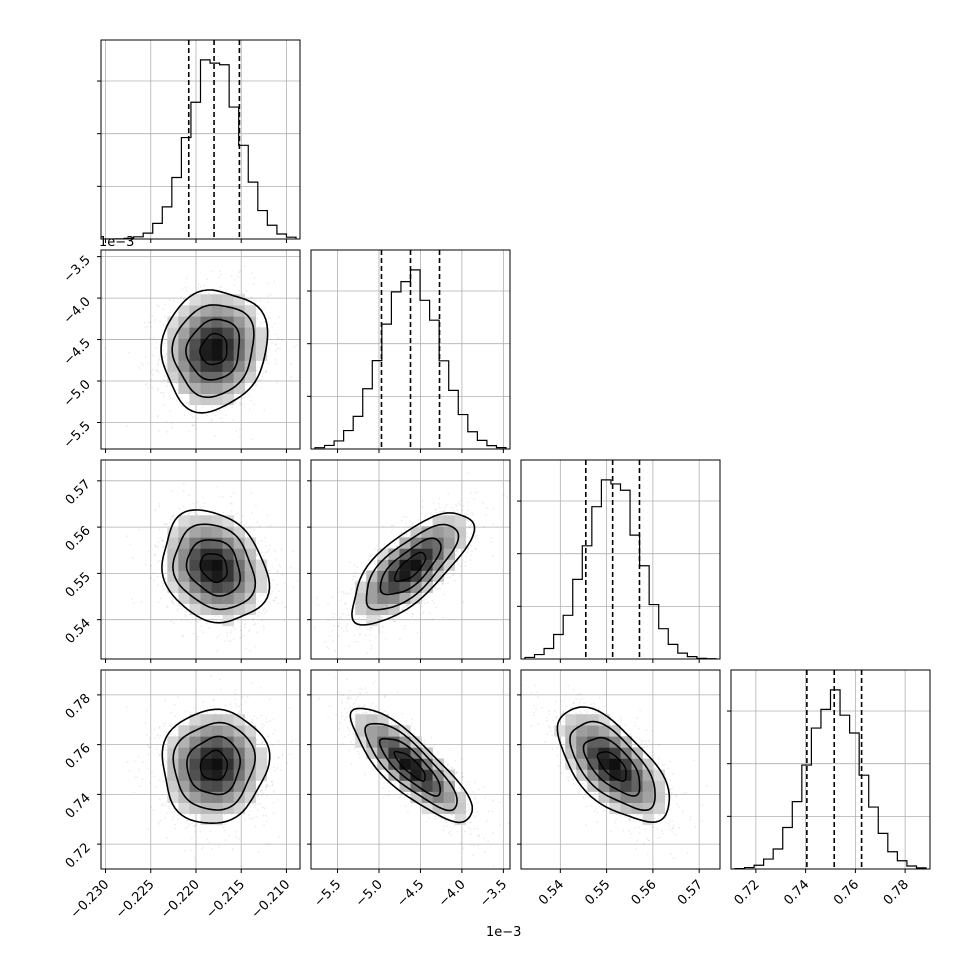 The height and width of the screenshot is (970, 970). What do you see at coordinates (225, 899) in the screenshot?
I see `x-tick-label: −0.215` at bounding box center [225, 899].